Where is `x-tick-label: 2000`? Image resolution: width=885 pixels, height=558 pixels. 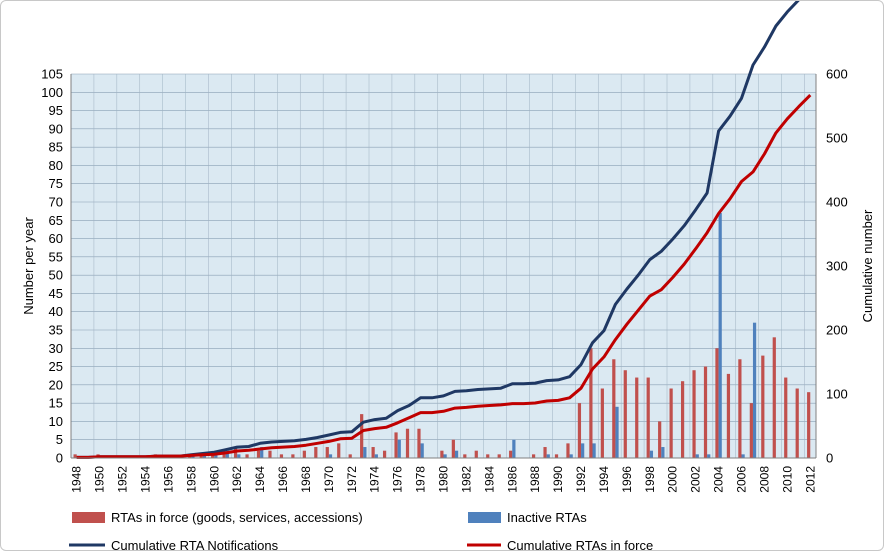 x-tick-label: 2000 is located at coordinates (673, 479).